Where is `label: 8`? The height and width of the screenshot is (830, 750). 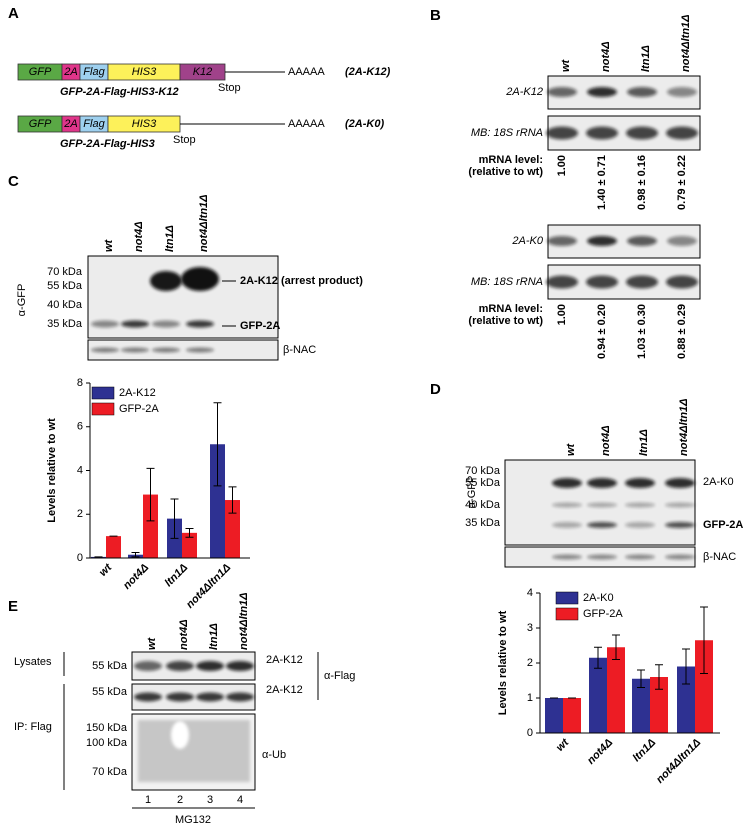
label: 8 is located at coordinates (80, 383).